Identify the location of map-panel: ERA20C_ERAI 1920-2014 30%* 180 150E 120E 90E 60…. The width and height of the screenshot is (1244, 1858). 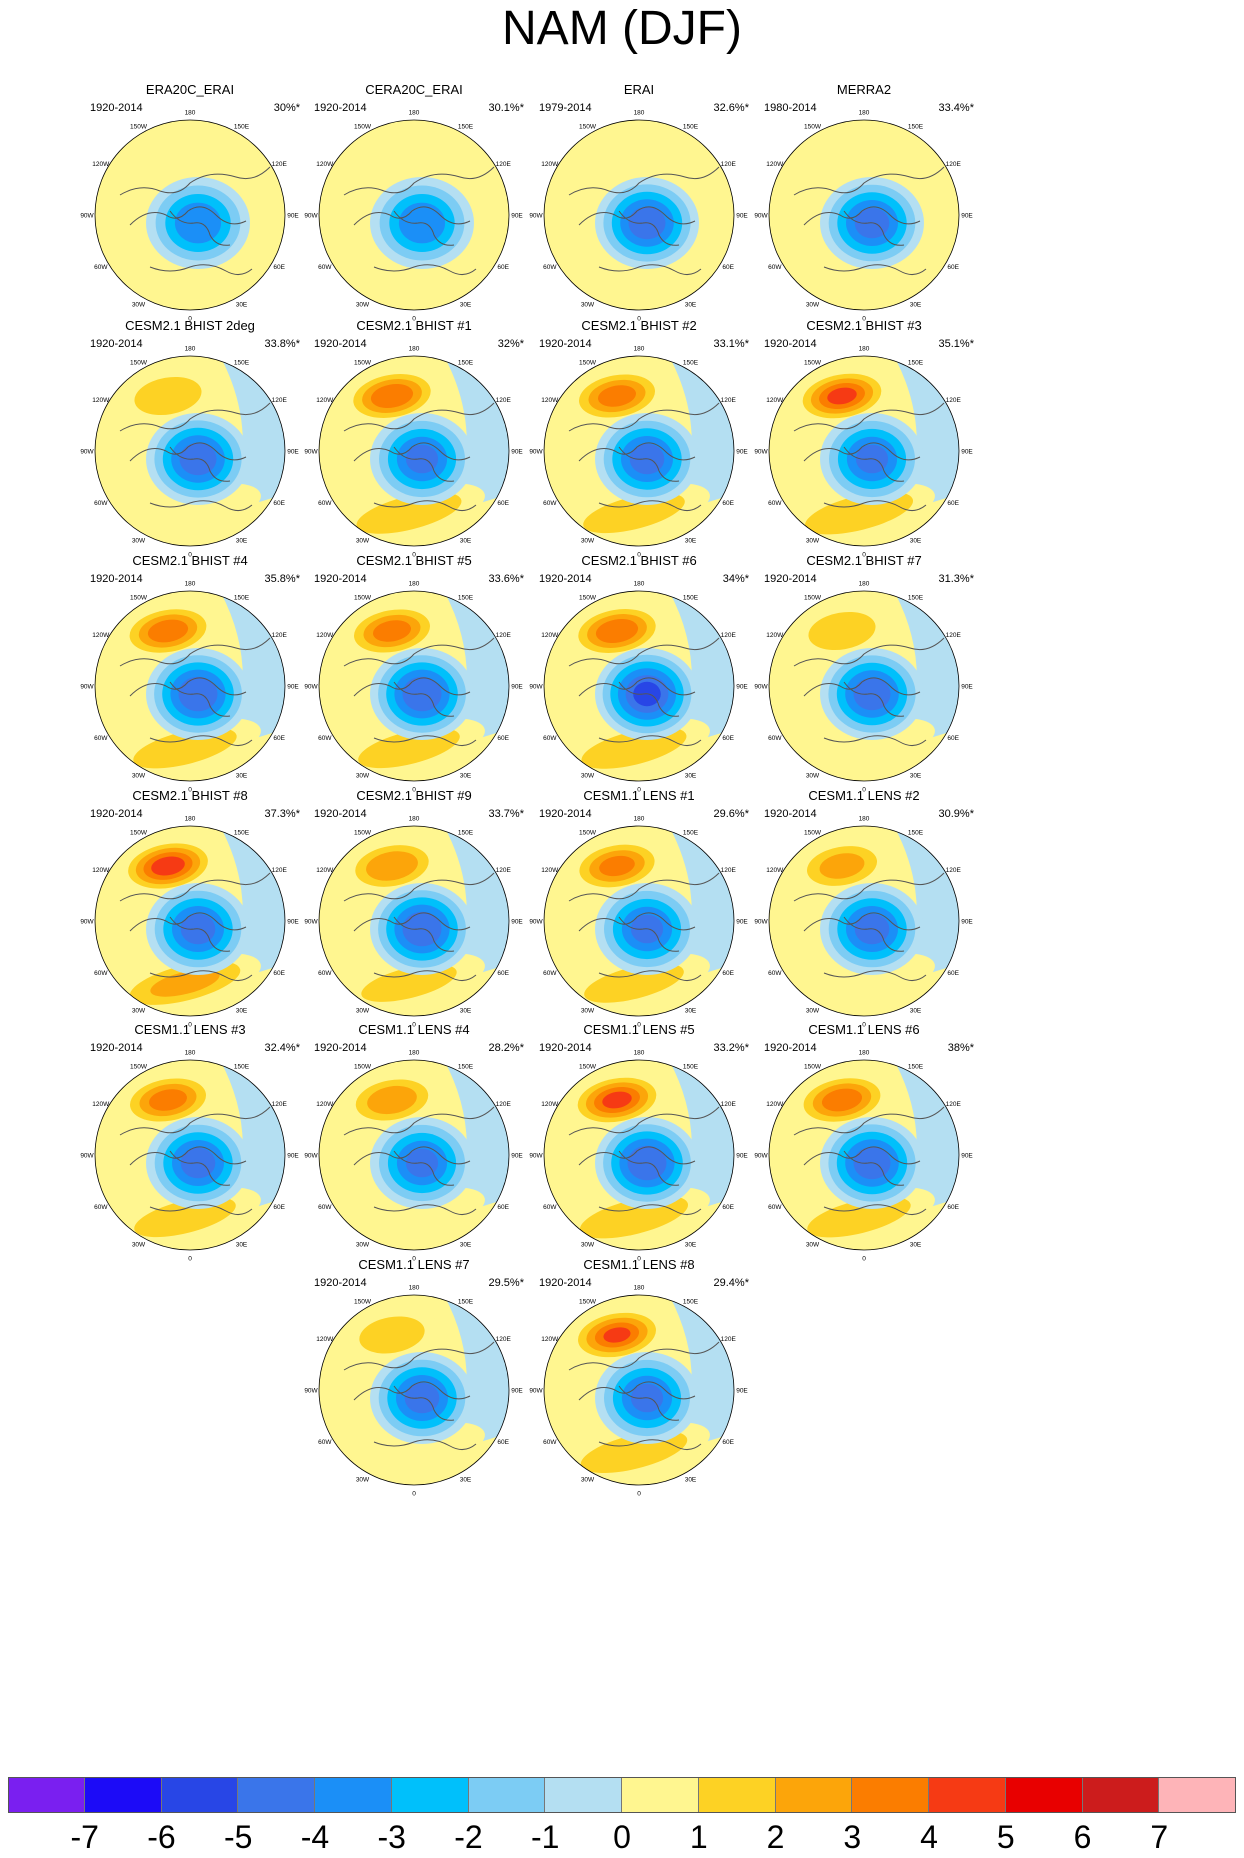
(205, 212).